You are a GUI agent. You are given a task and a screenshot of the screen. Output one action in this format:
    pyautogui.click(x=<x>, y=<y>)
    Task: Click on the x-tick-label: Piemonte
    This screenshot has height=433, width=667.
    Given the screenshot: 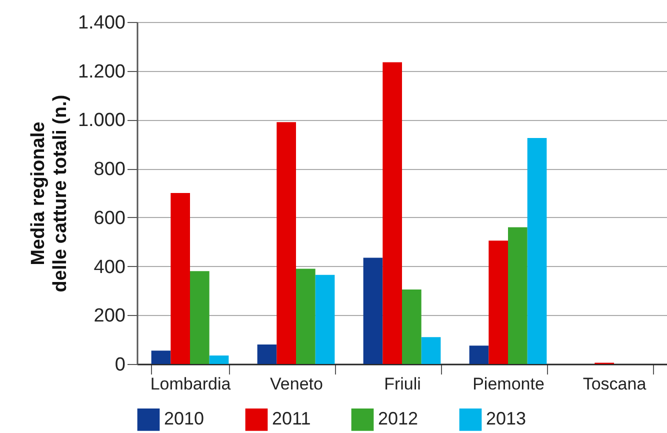 What is the action you would take?
    pyautogui.click(x=508, y=384)
    